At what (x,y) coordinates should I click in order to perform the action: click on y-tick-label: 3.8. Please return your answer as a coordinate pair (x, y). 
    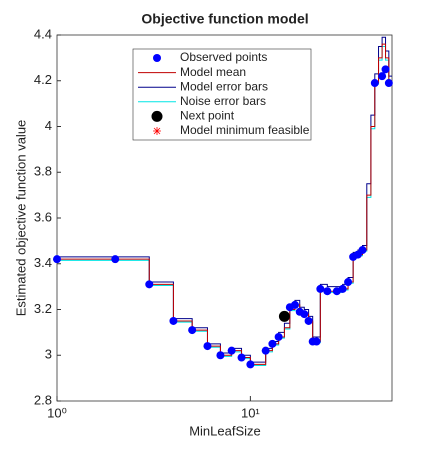
    Looking at the image, I should click on (43, 171).